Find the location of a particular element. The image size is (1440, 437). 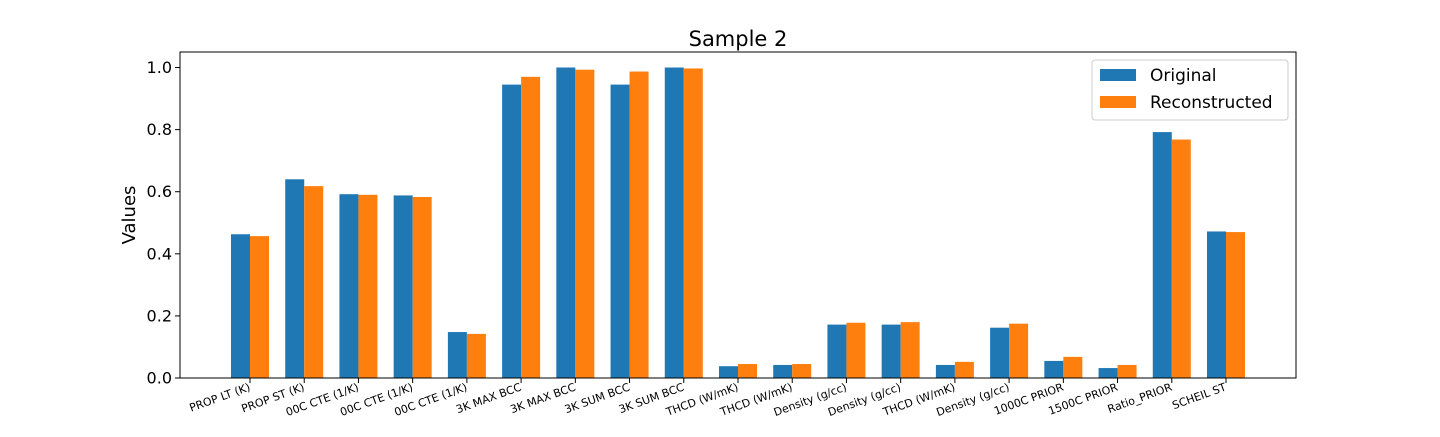

y-tick-label: 0.6 is located at coordinates (159, 191).